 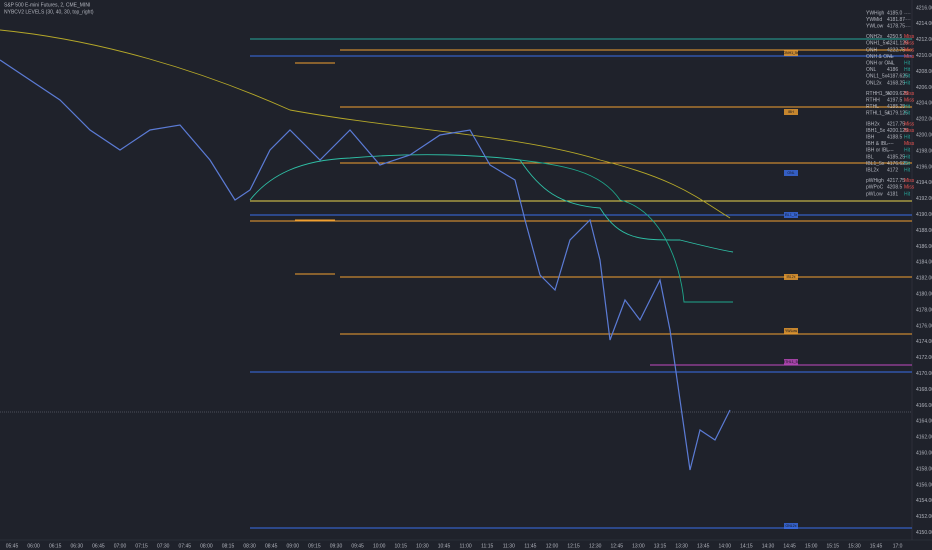 What do you see at coordinates (924, 183) in the screenshot?
I see `price-label: 4194.00` at bounding box center [924, 183].